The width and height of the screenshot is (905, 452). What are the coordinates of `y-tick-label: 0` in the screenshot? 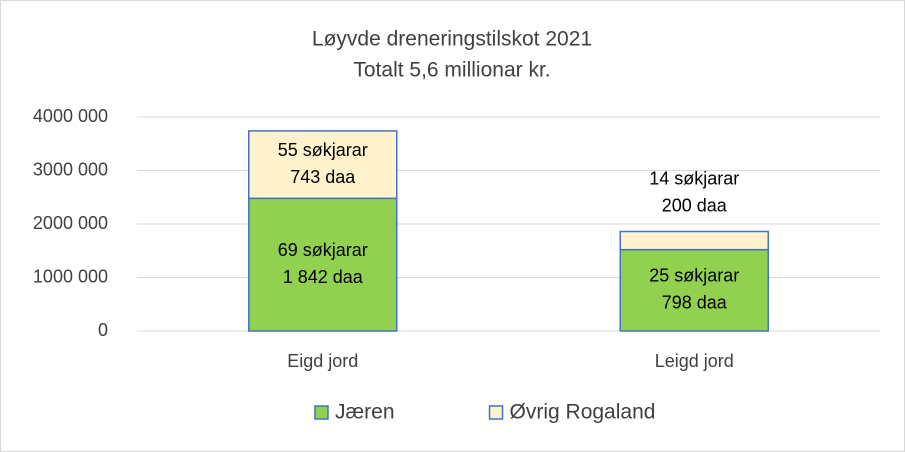 It's located at (103, 330).